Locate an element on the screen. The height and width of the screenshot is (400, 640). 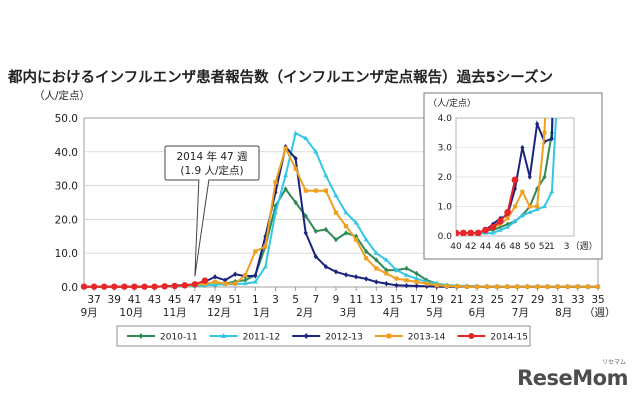
inset-y-tick-label: 2.0 is located at coordinates (445, 178).